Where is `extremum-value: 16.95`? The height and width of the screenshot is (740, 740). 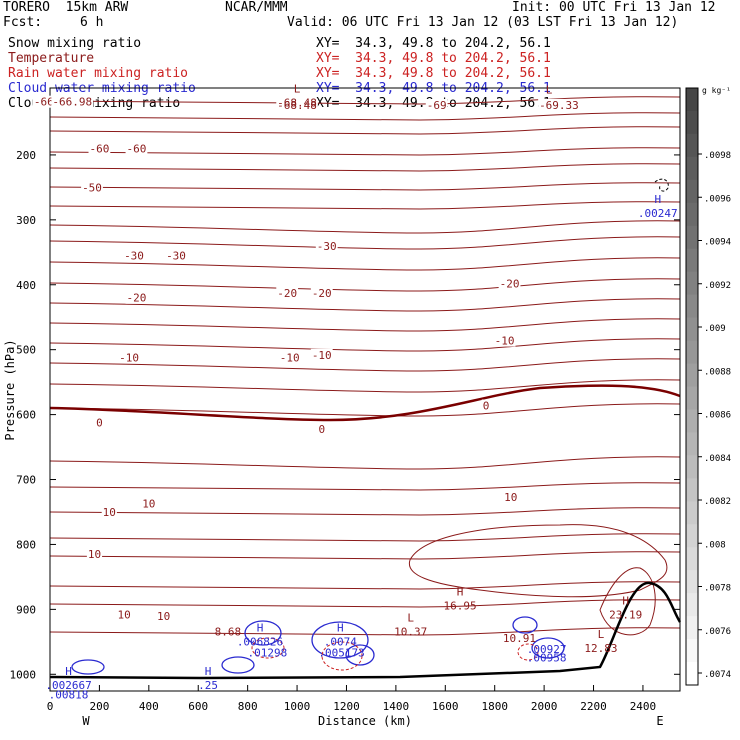
extremum-value: 16.95 is located at coordinates (460, 606).